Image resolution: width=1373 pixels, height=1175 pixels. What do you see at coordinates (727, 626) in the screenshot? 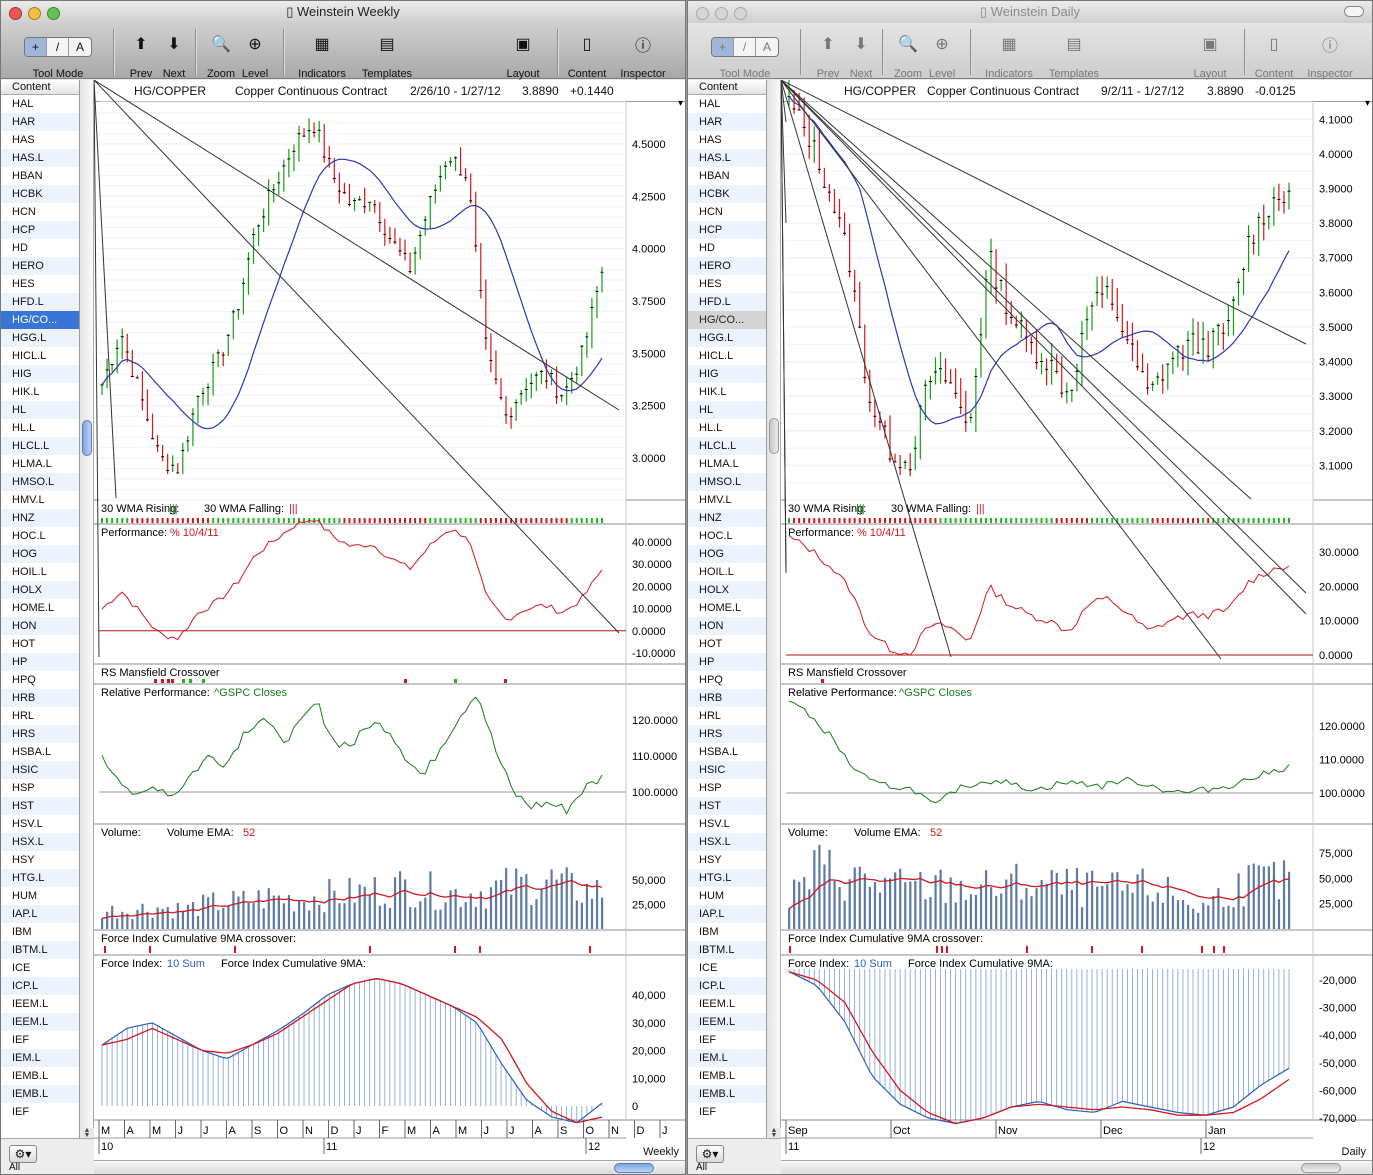
I see `symbol-list-item: HON` at bounding box center [727, 626].